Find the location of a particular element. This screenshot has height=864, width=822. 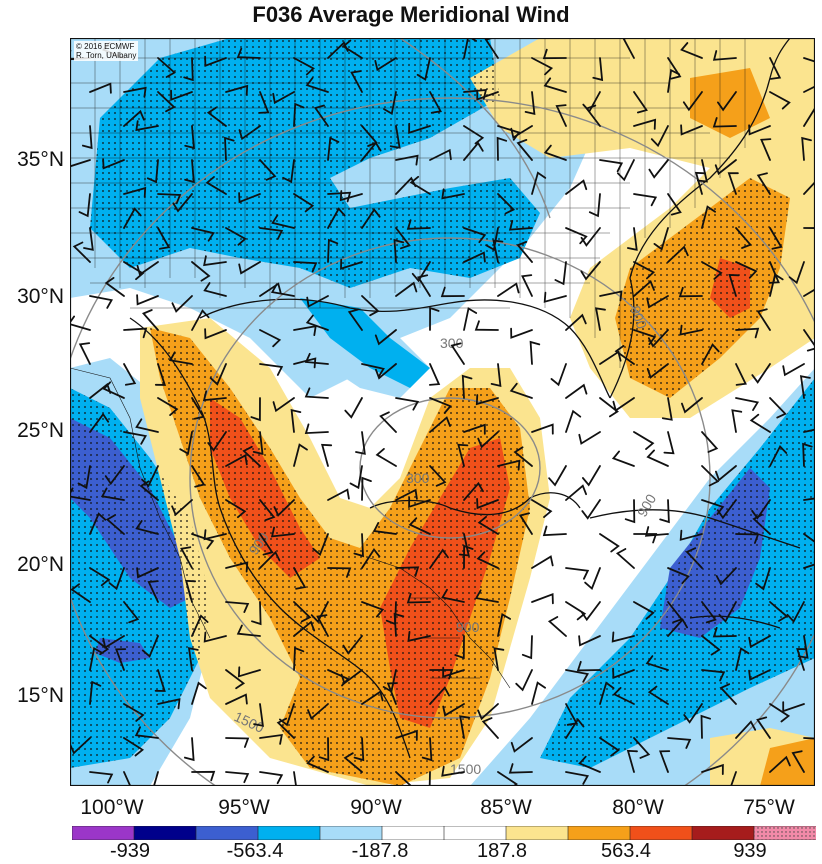

colorbar is located at coordinates (444, 833).